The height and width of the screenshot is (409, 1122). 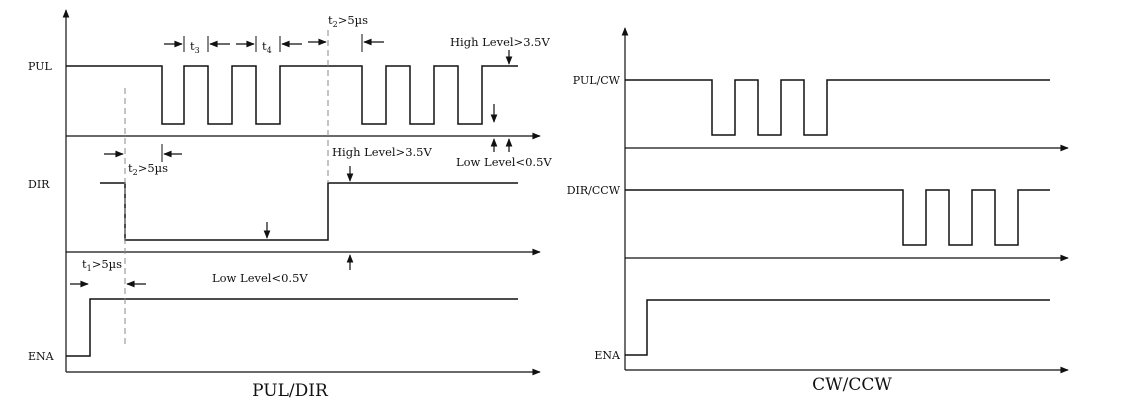 What do you see at coordinates (267, 47) in the screenshot?
I see `t4-label: t4` at bounding box center [267, 47].